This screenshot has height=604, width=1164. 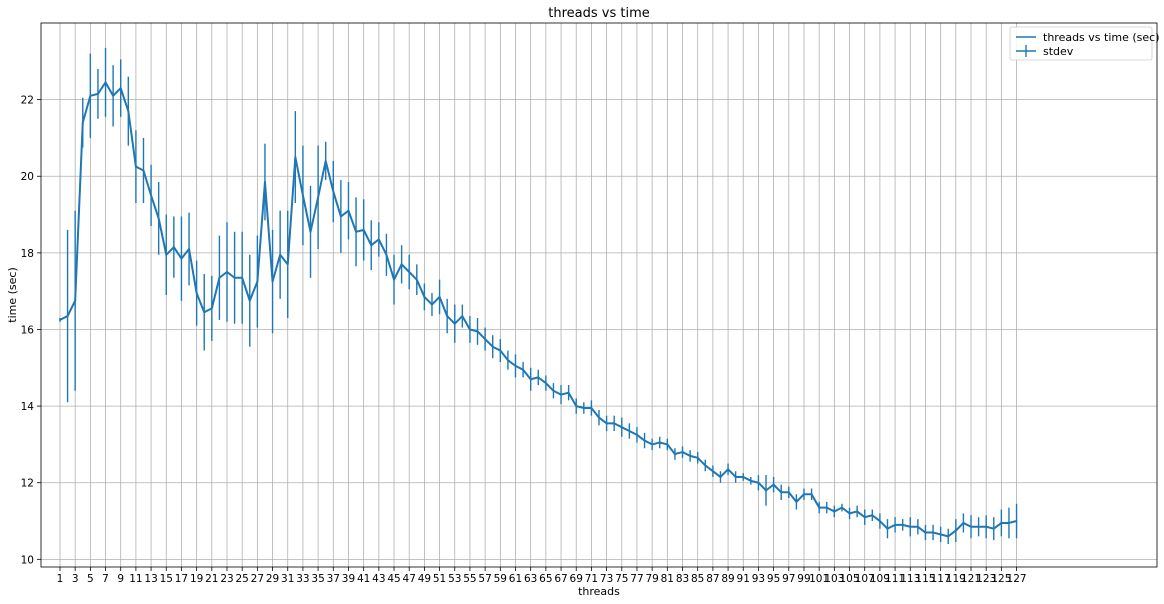 What do you see at coordinates (211, 579) in the screenshot?
I see `x-tick-label: 21` at bounding box center [211, 579].